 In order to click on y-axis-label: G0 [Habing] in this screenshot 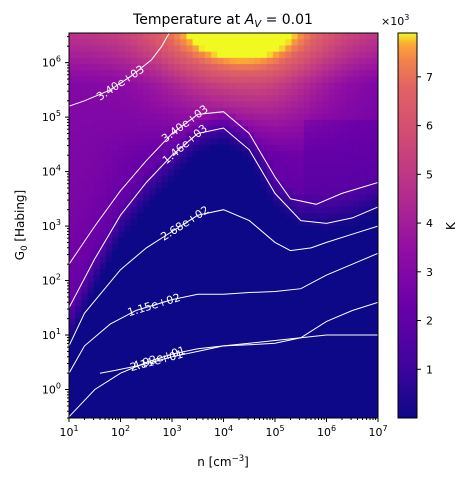, I will do `click(21, 225)`.